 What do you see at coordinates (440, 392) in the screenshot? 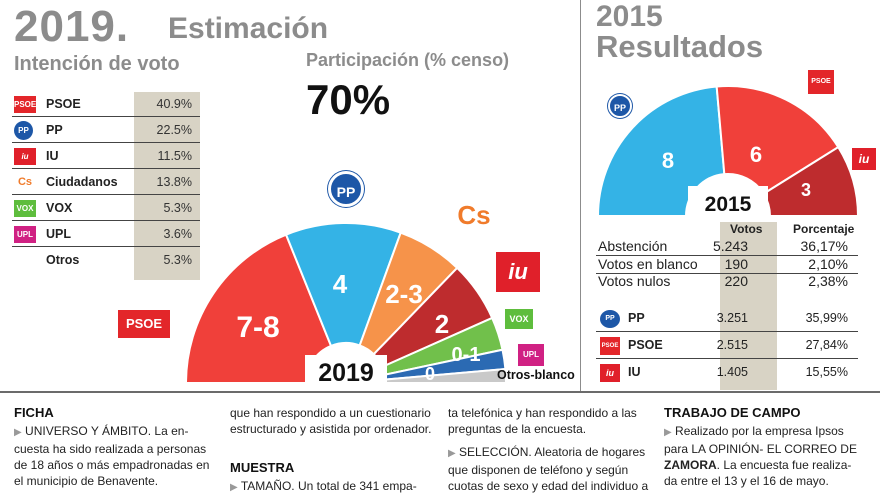
I see `footer-divider` at bounding box center [440, 392].